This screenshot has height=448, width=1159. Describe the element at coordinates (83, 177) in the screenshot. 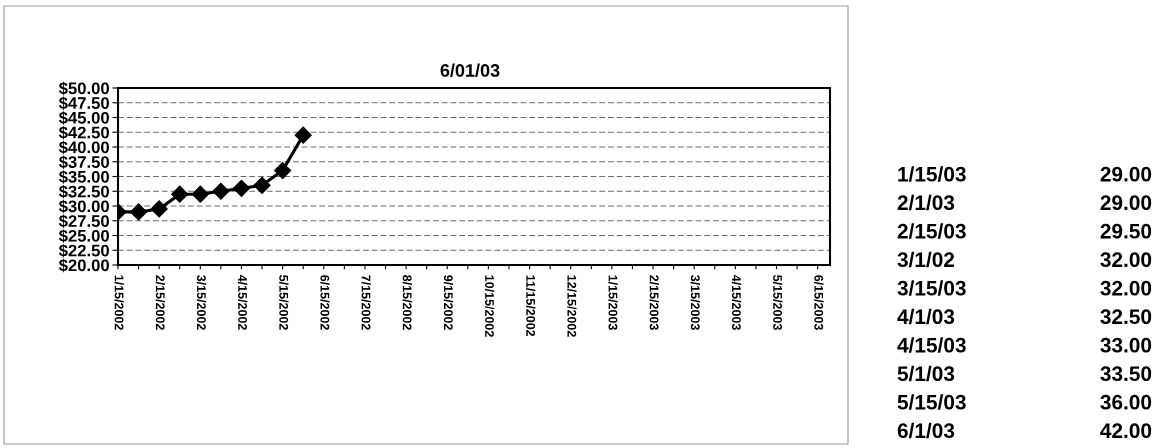

I see `y-tick-label: $35.00` at that location.